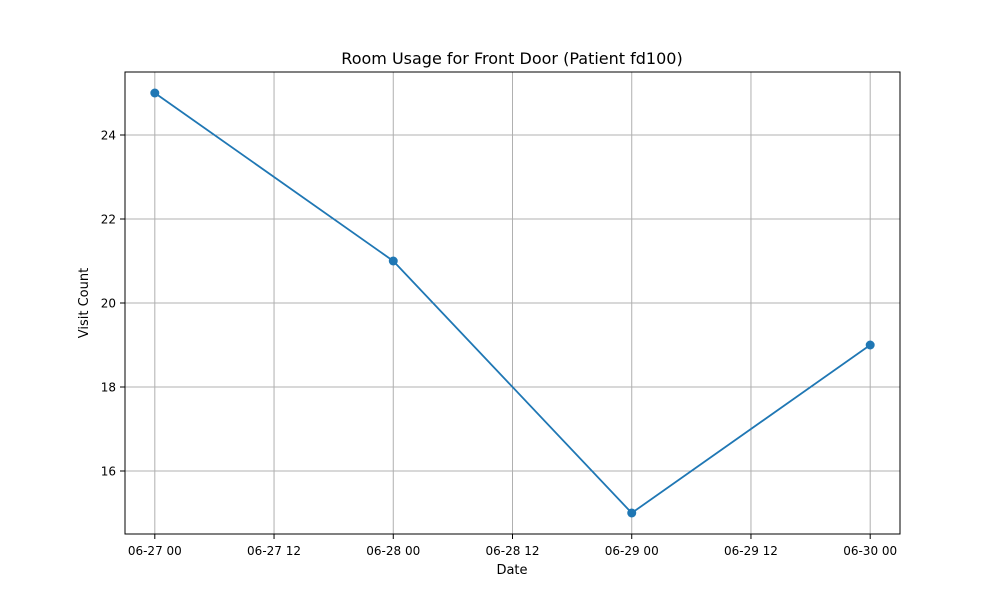 The width and height of the screenshot is (1000, 604). What do you see at coordinates (84, 303) in the screenshot?
I see `y-axis-label: Visit Count` at bounding box center [84, 303].